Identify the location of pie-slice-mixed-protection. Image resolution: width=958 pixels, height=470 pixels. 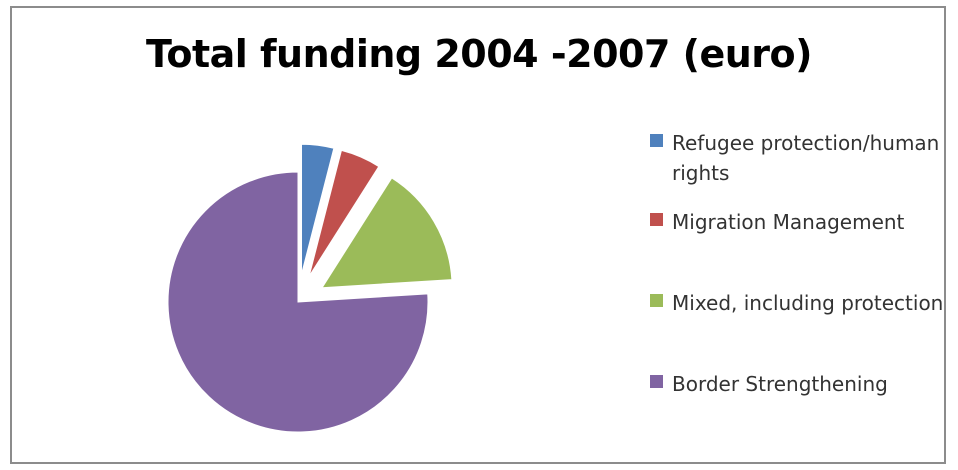
(387, 233).